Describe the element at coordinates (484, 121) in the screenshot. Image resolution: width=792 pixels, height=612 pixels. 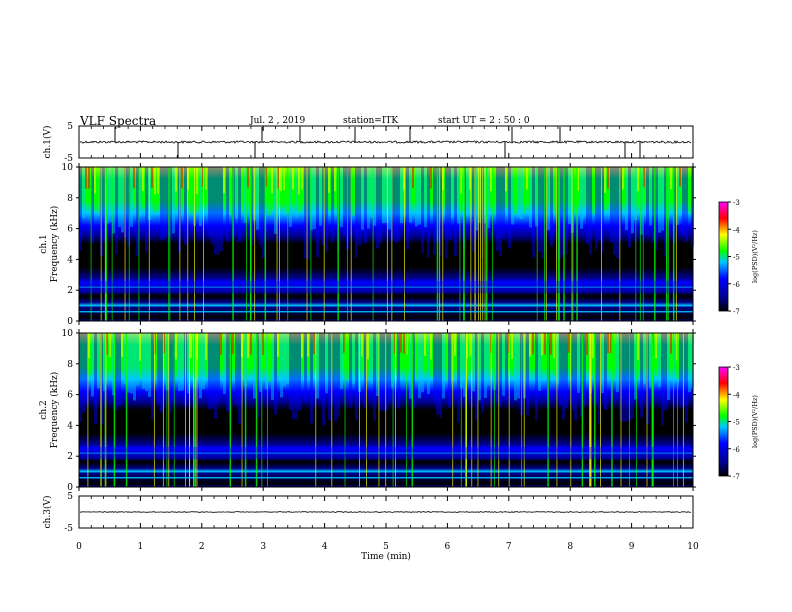
I see `start-time-label: start UT = 2 : 50 : 0` at that location.